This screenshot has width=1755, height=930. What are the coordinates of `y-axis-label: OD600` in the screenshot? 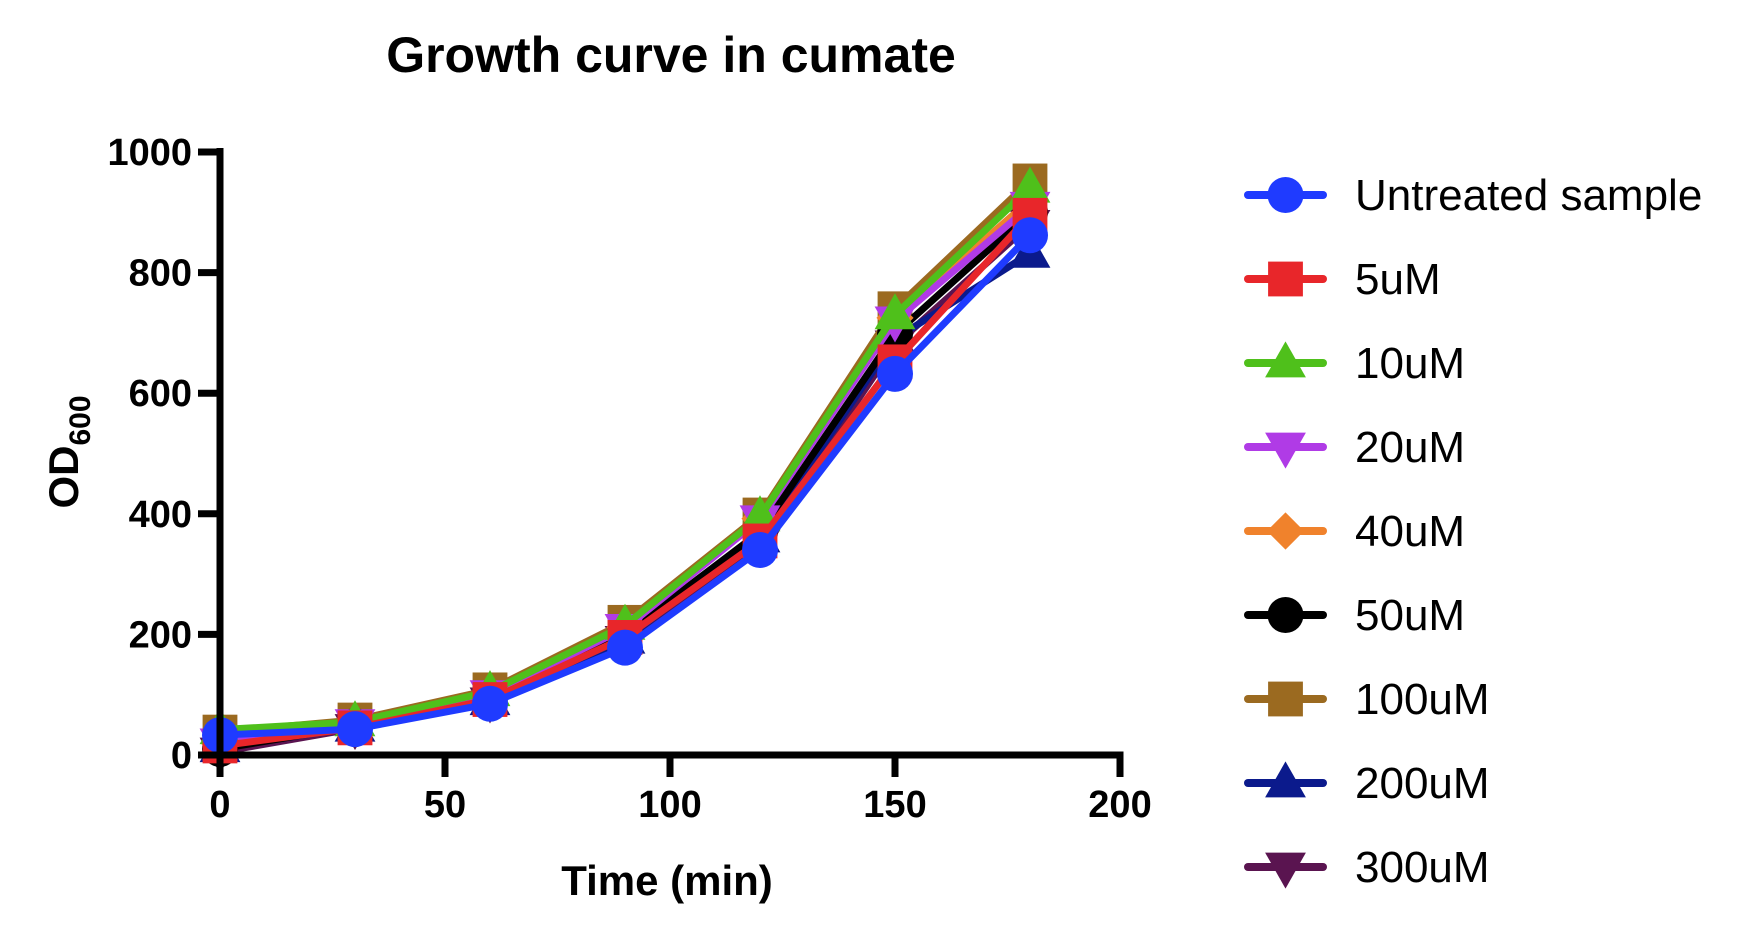 It's located at (68, 451).